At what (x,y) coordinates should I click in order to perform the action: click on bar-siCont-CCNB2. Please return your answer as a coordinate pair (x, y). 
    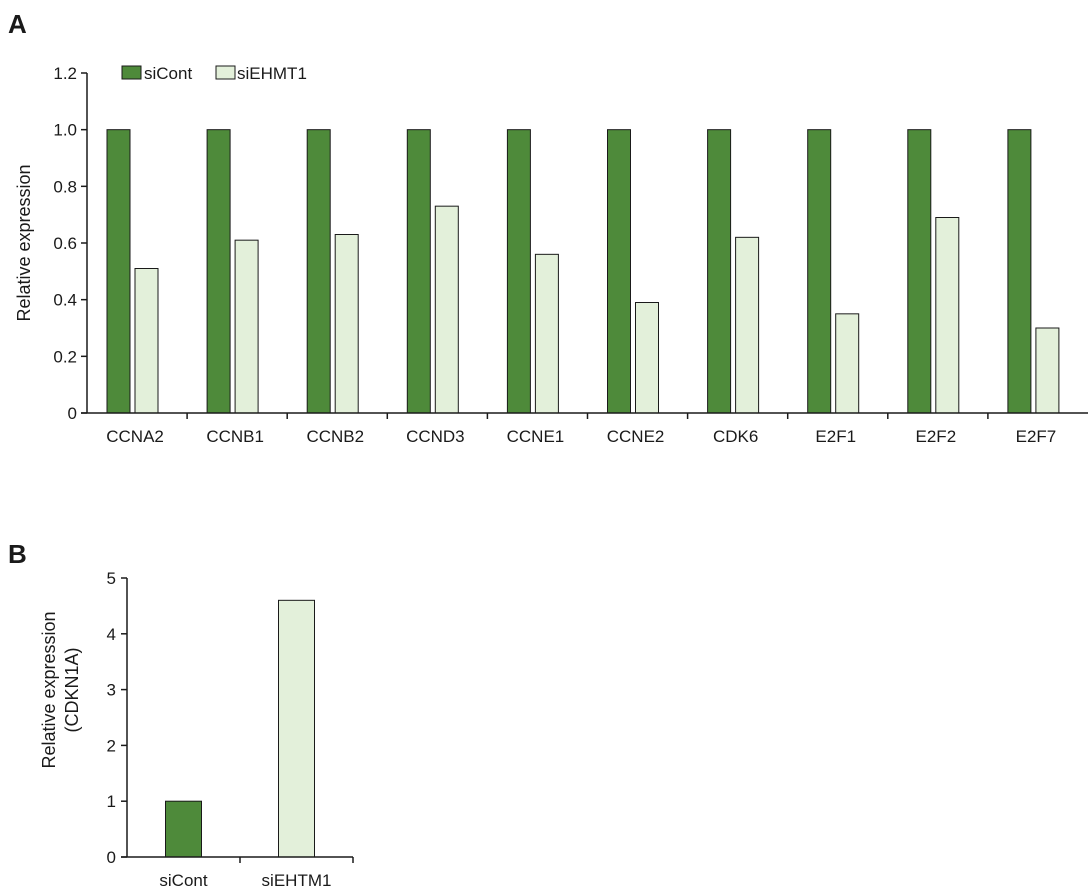
    Looking at the image, I should click on (318, 271).